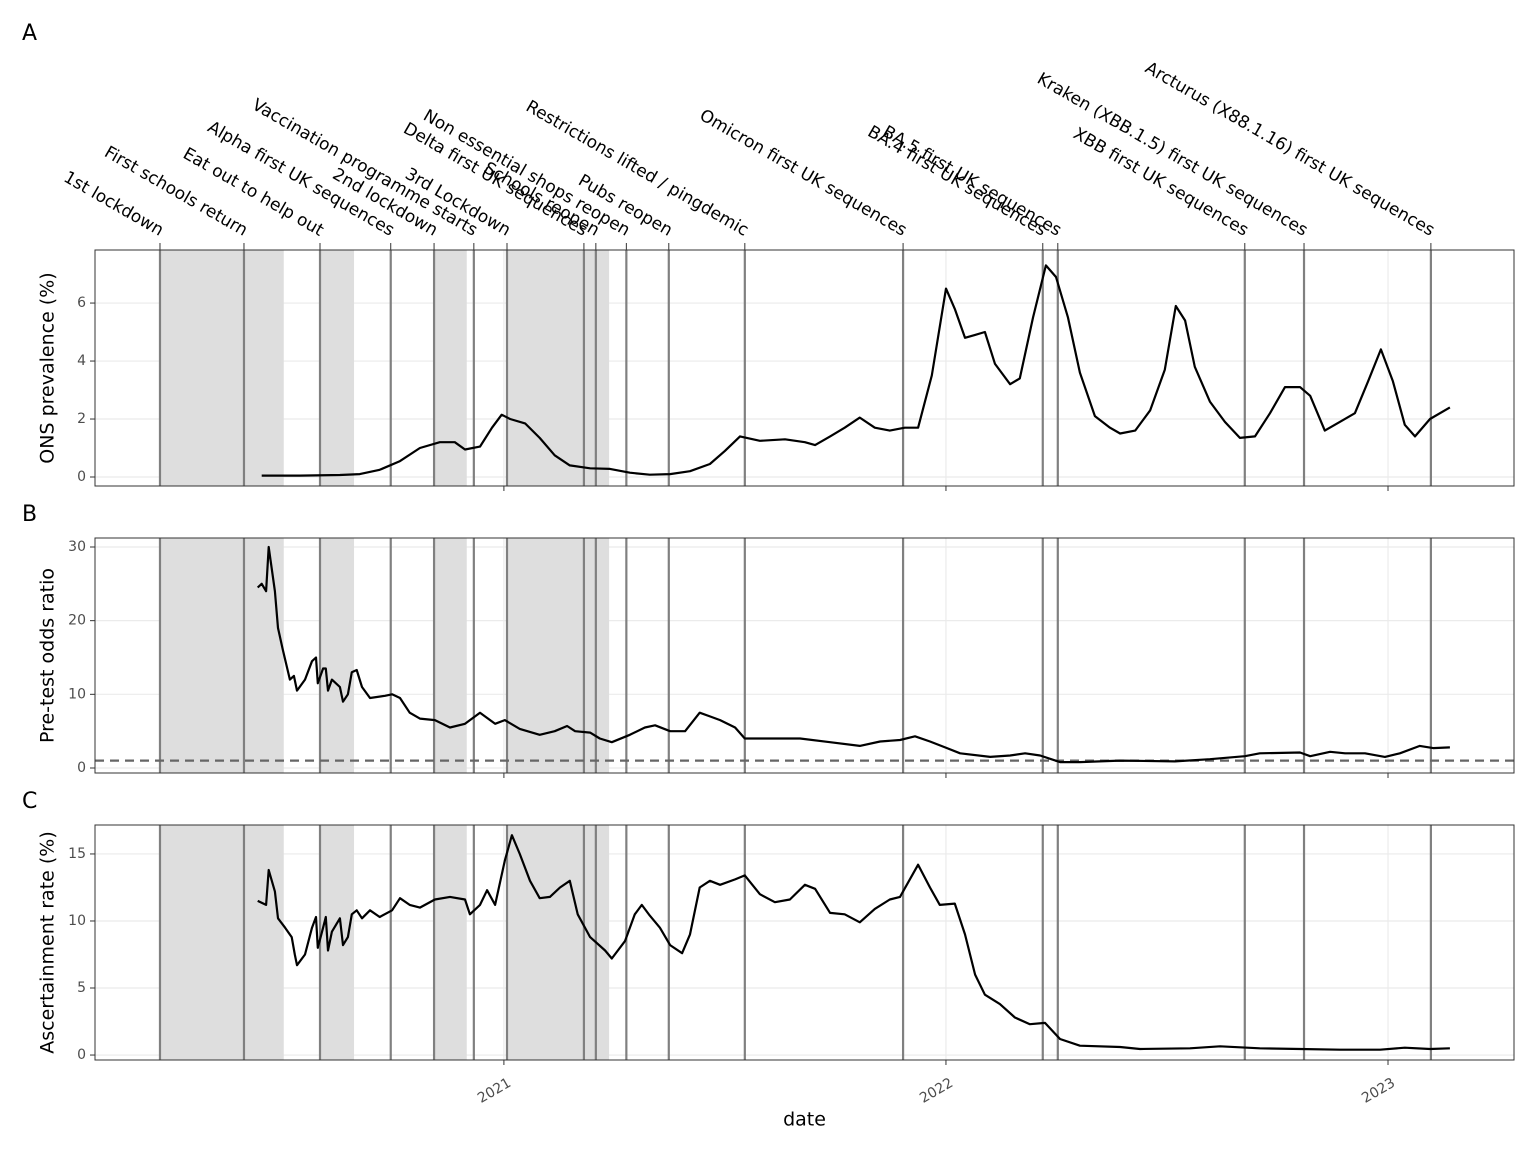 The width and height of the screenshot is (1536, 1156). I want to click on panel-label: A, so click(29, 33).